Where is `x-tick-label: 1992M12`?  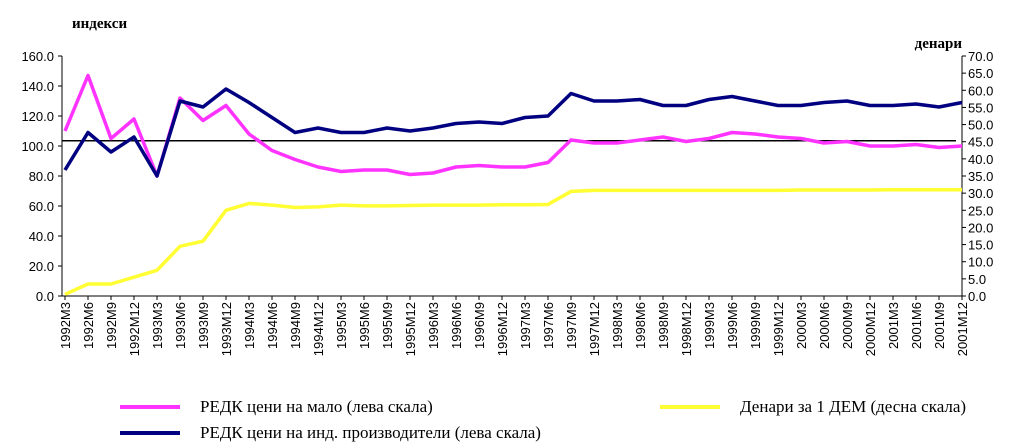
x-tick-label: 1992M12 is located at coordinates (134, 329).